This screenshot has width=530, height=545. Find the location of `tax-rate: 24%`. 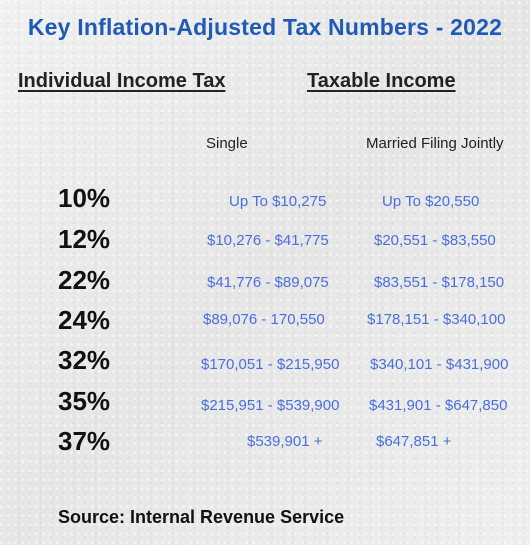

tax-rate: 24% is located at coordinates (84, 320).